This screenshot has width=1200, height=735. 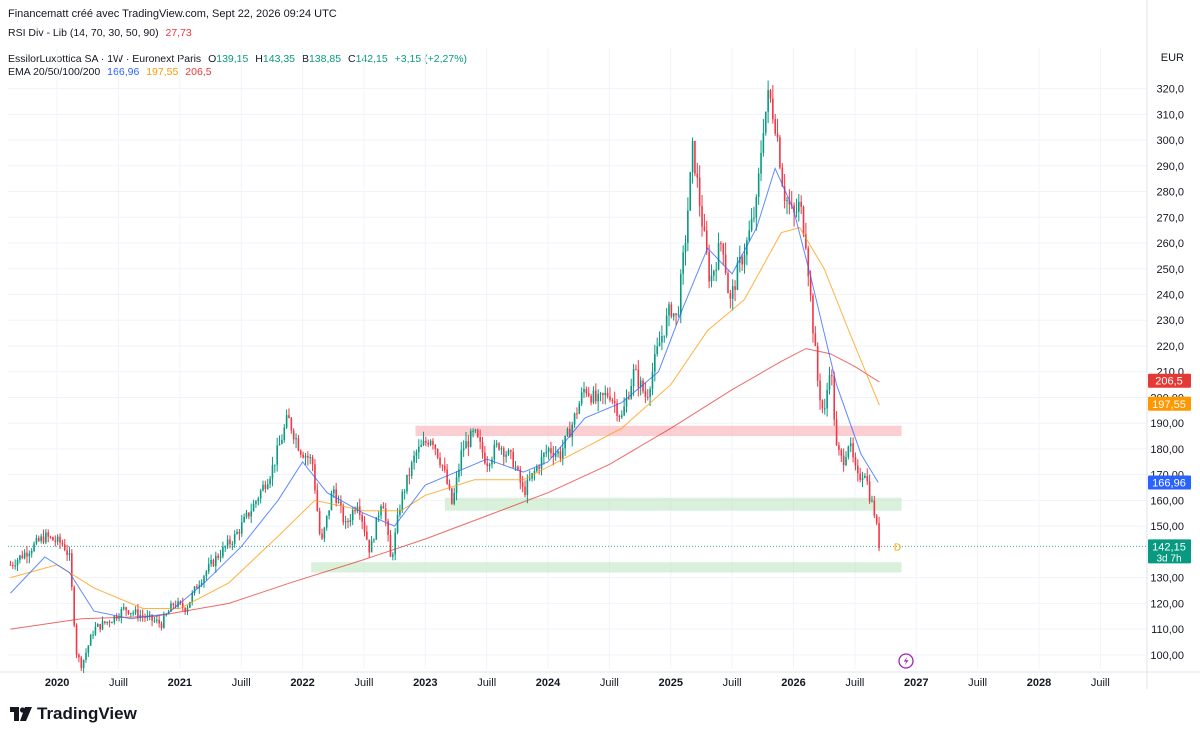 I want to click on dividend-marker: D, so click(x=897, y=548).